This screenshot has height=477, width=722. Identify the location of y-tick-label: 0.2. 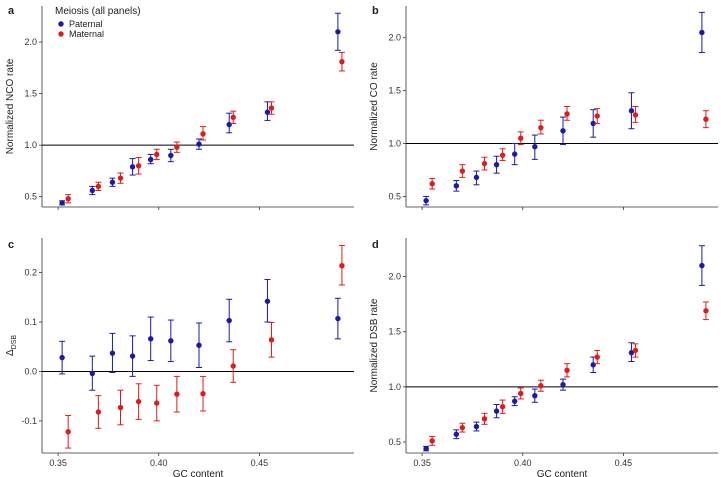
(30, 273).